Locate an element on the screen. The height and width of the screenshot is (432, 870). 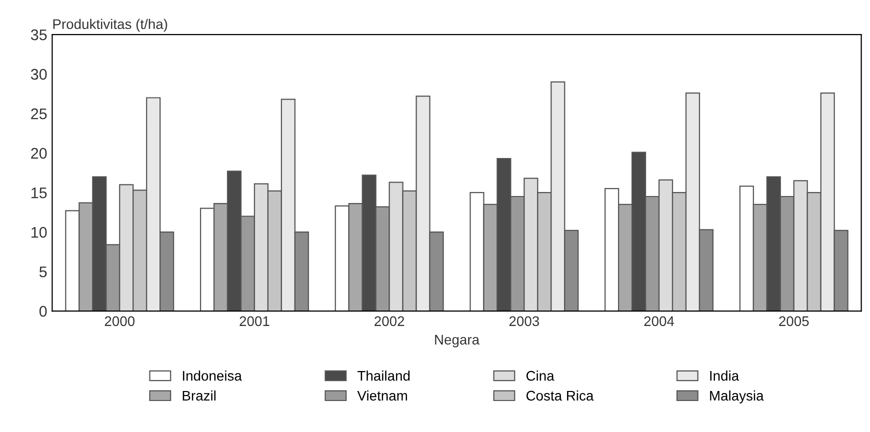
x-tick-label: 2002 is located at coordinates (389, 321).